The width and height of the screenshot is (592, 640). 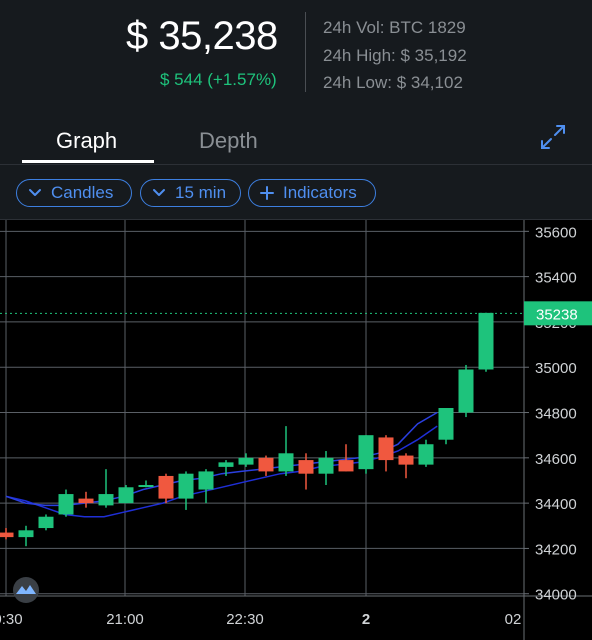 What do you see at coordinates (556, 414) in the screenshot?
I see `y-tick-label: 34800` at bounding box center [556, 414].